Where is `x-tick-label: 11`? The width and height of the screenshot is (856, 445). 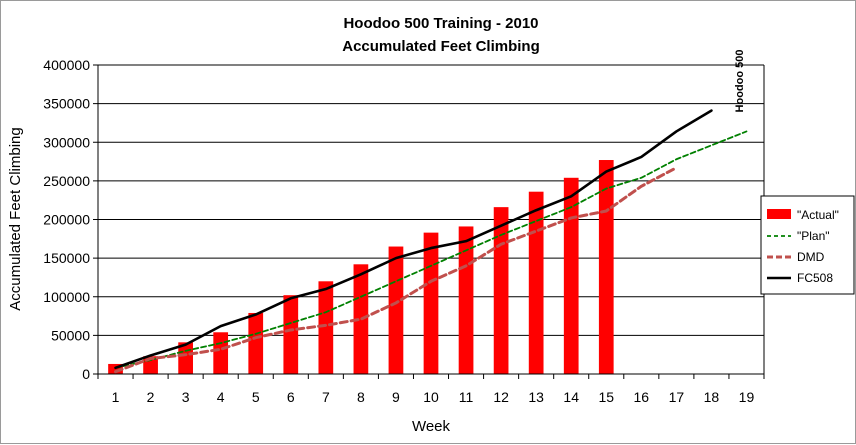 x-tick-label: 11 is located at coordinates (466, 397).